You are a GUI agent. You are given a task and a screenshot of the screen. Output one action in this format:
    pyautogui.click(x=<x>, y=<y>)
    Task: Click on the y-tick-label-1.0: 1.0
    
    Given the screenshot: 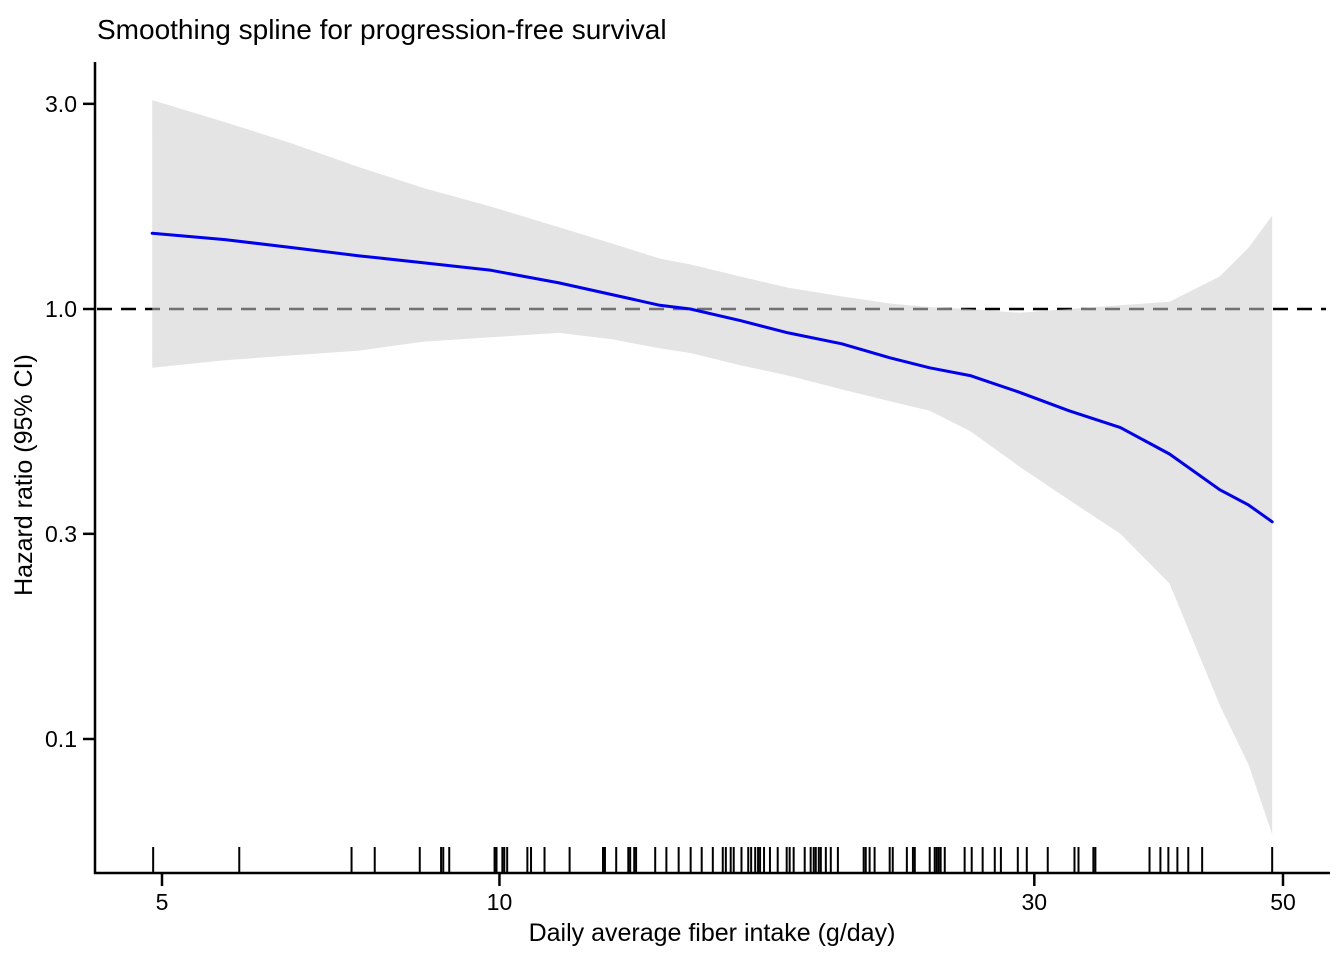 What is the action you would take?
    pyautogui.click(x=61, y=309)
    